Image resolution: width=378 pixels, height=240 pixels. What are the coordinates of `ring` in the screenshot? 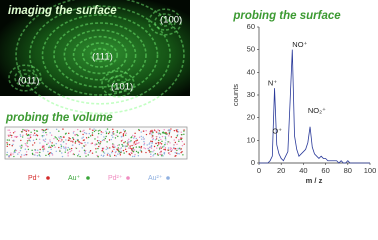 It's located at (25, 78).